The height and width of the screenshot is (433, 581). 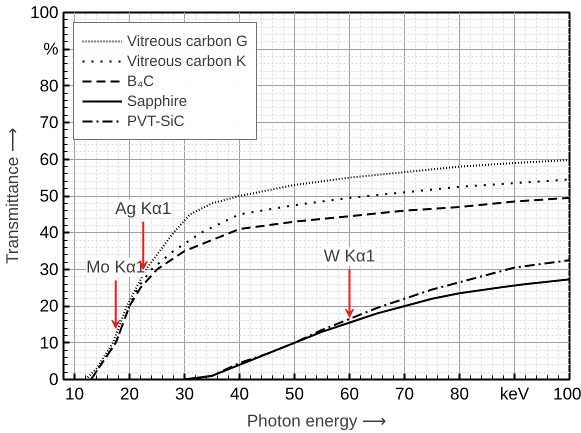 What do you see at coordinates (74, 394) in the screenshot?
I see `x-tick-label: 10` at bounding box center [74, 394].